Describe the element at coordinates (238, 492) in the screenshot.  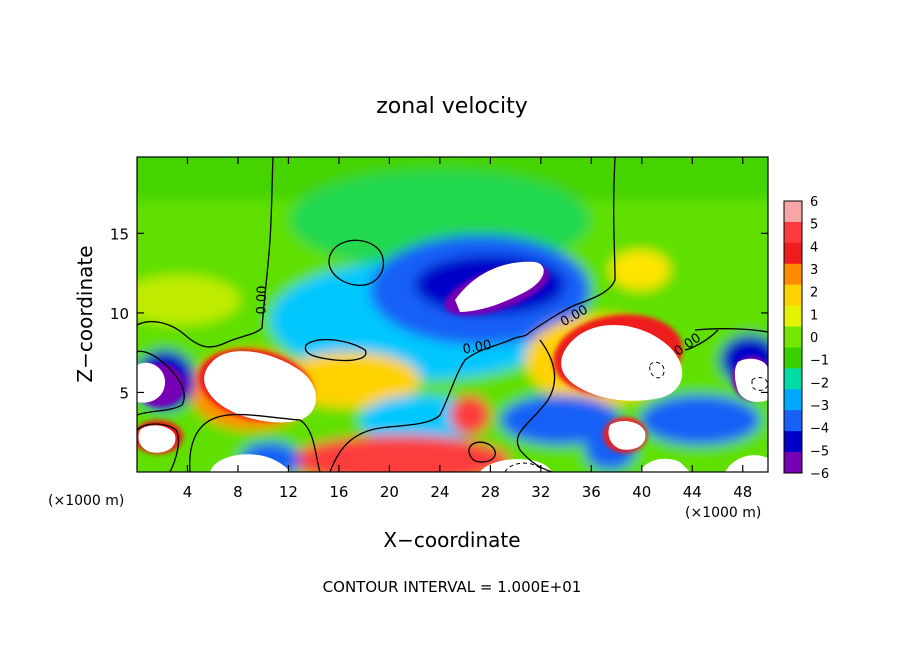
I see `x-tick-label: 8` at that location.